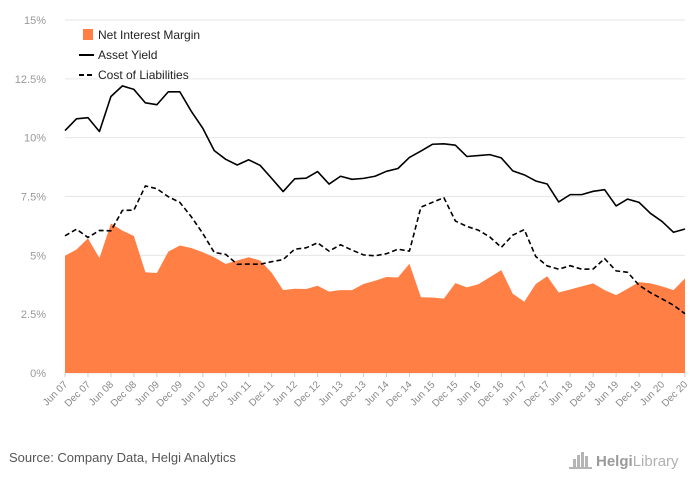 The width and height of the screenshot is (700, 483). Describe the element at coordinates (33, 315) in the screenshot. I see `y-tick-label: 2.5%` at that location.